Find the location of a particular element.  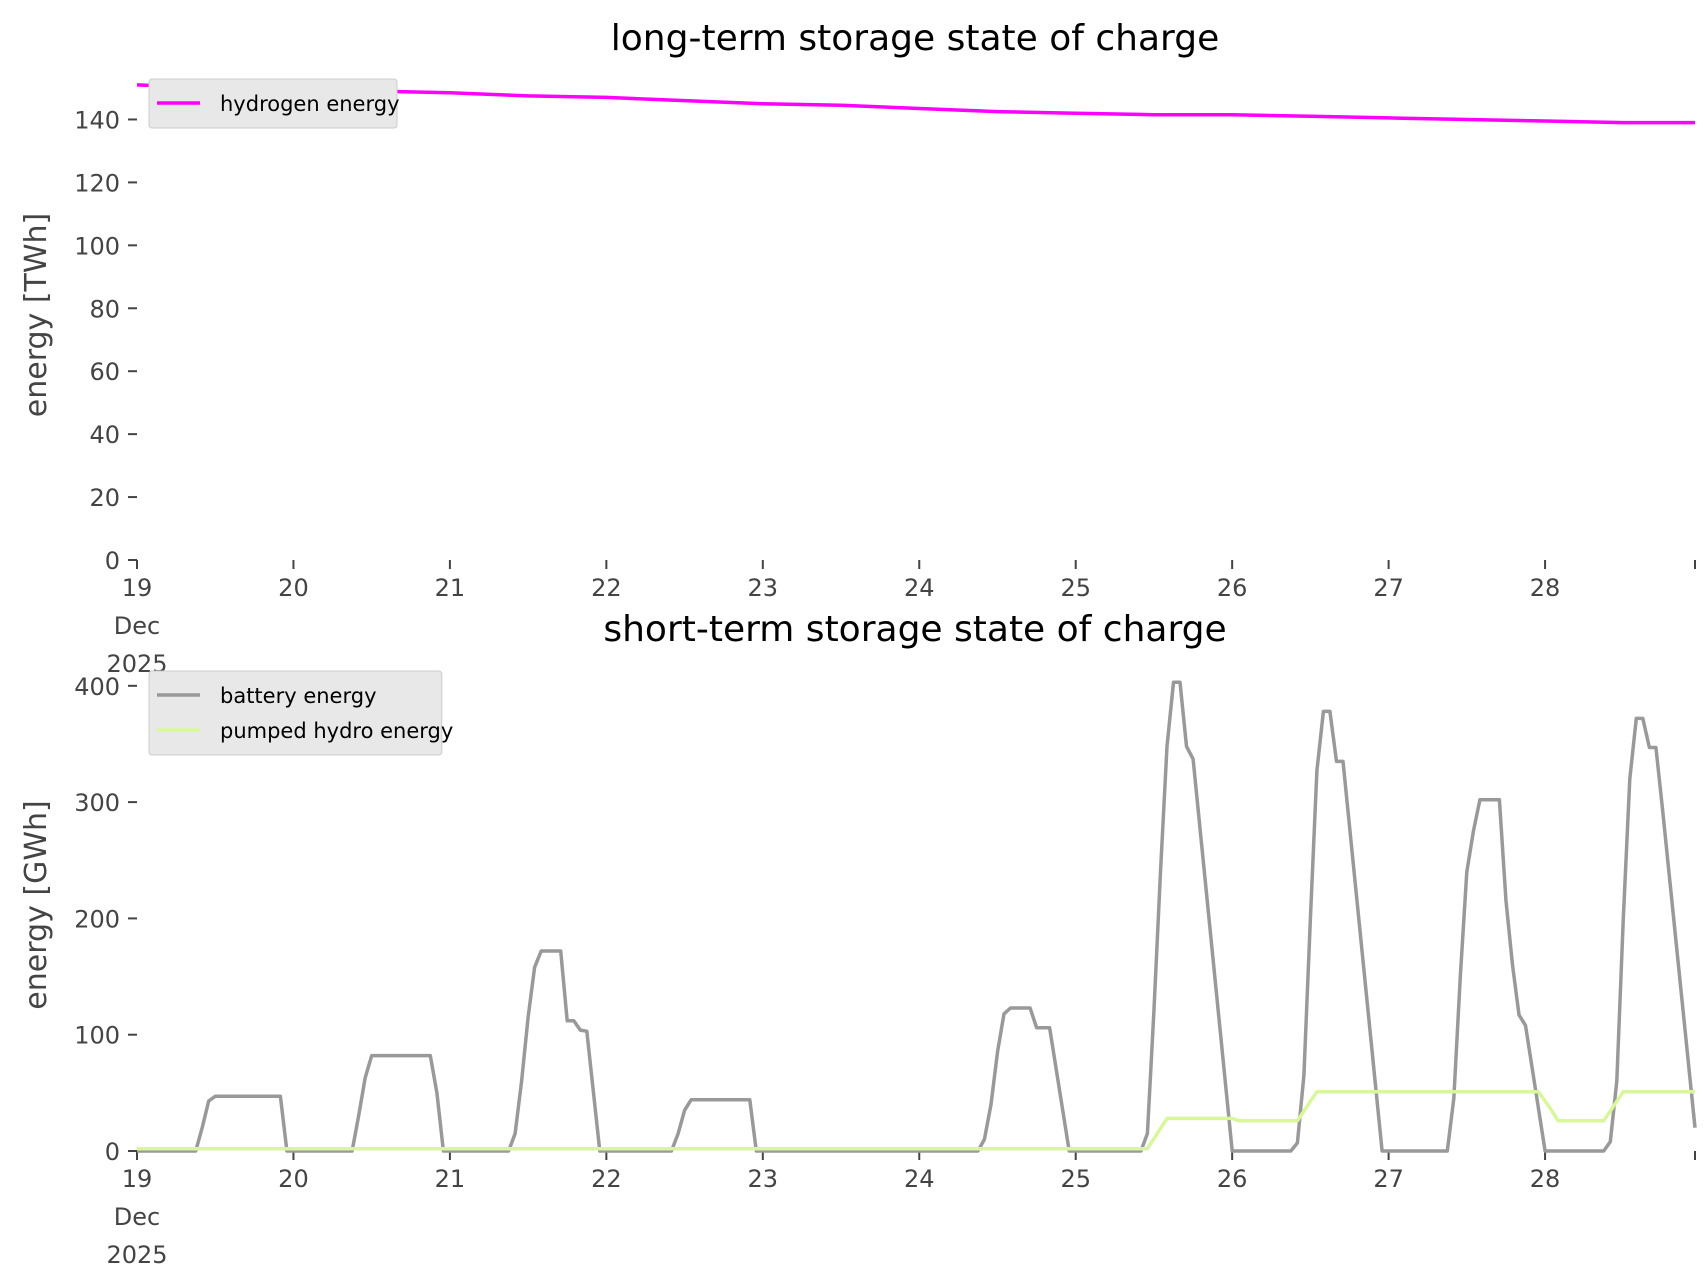

y-tick-label: 80 is located at coordinates (104, 309).